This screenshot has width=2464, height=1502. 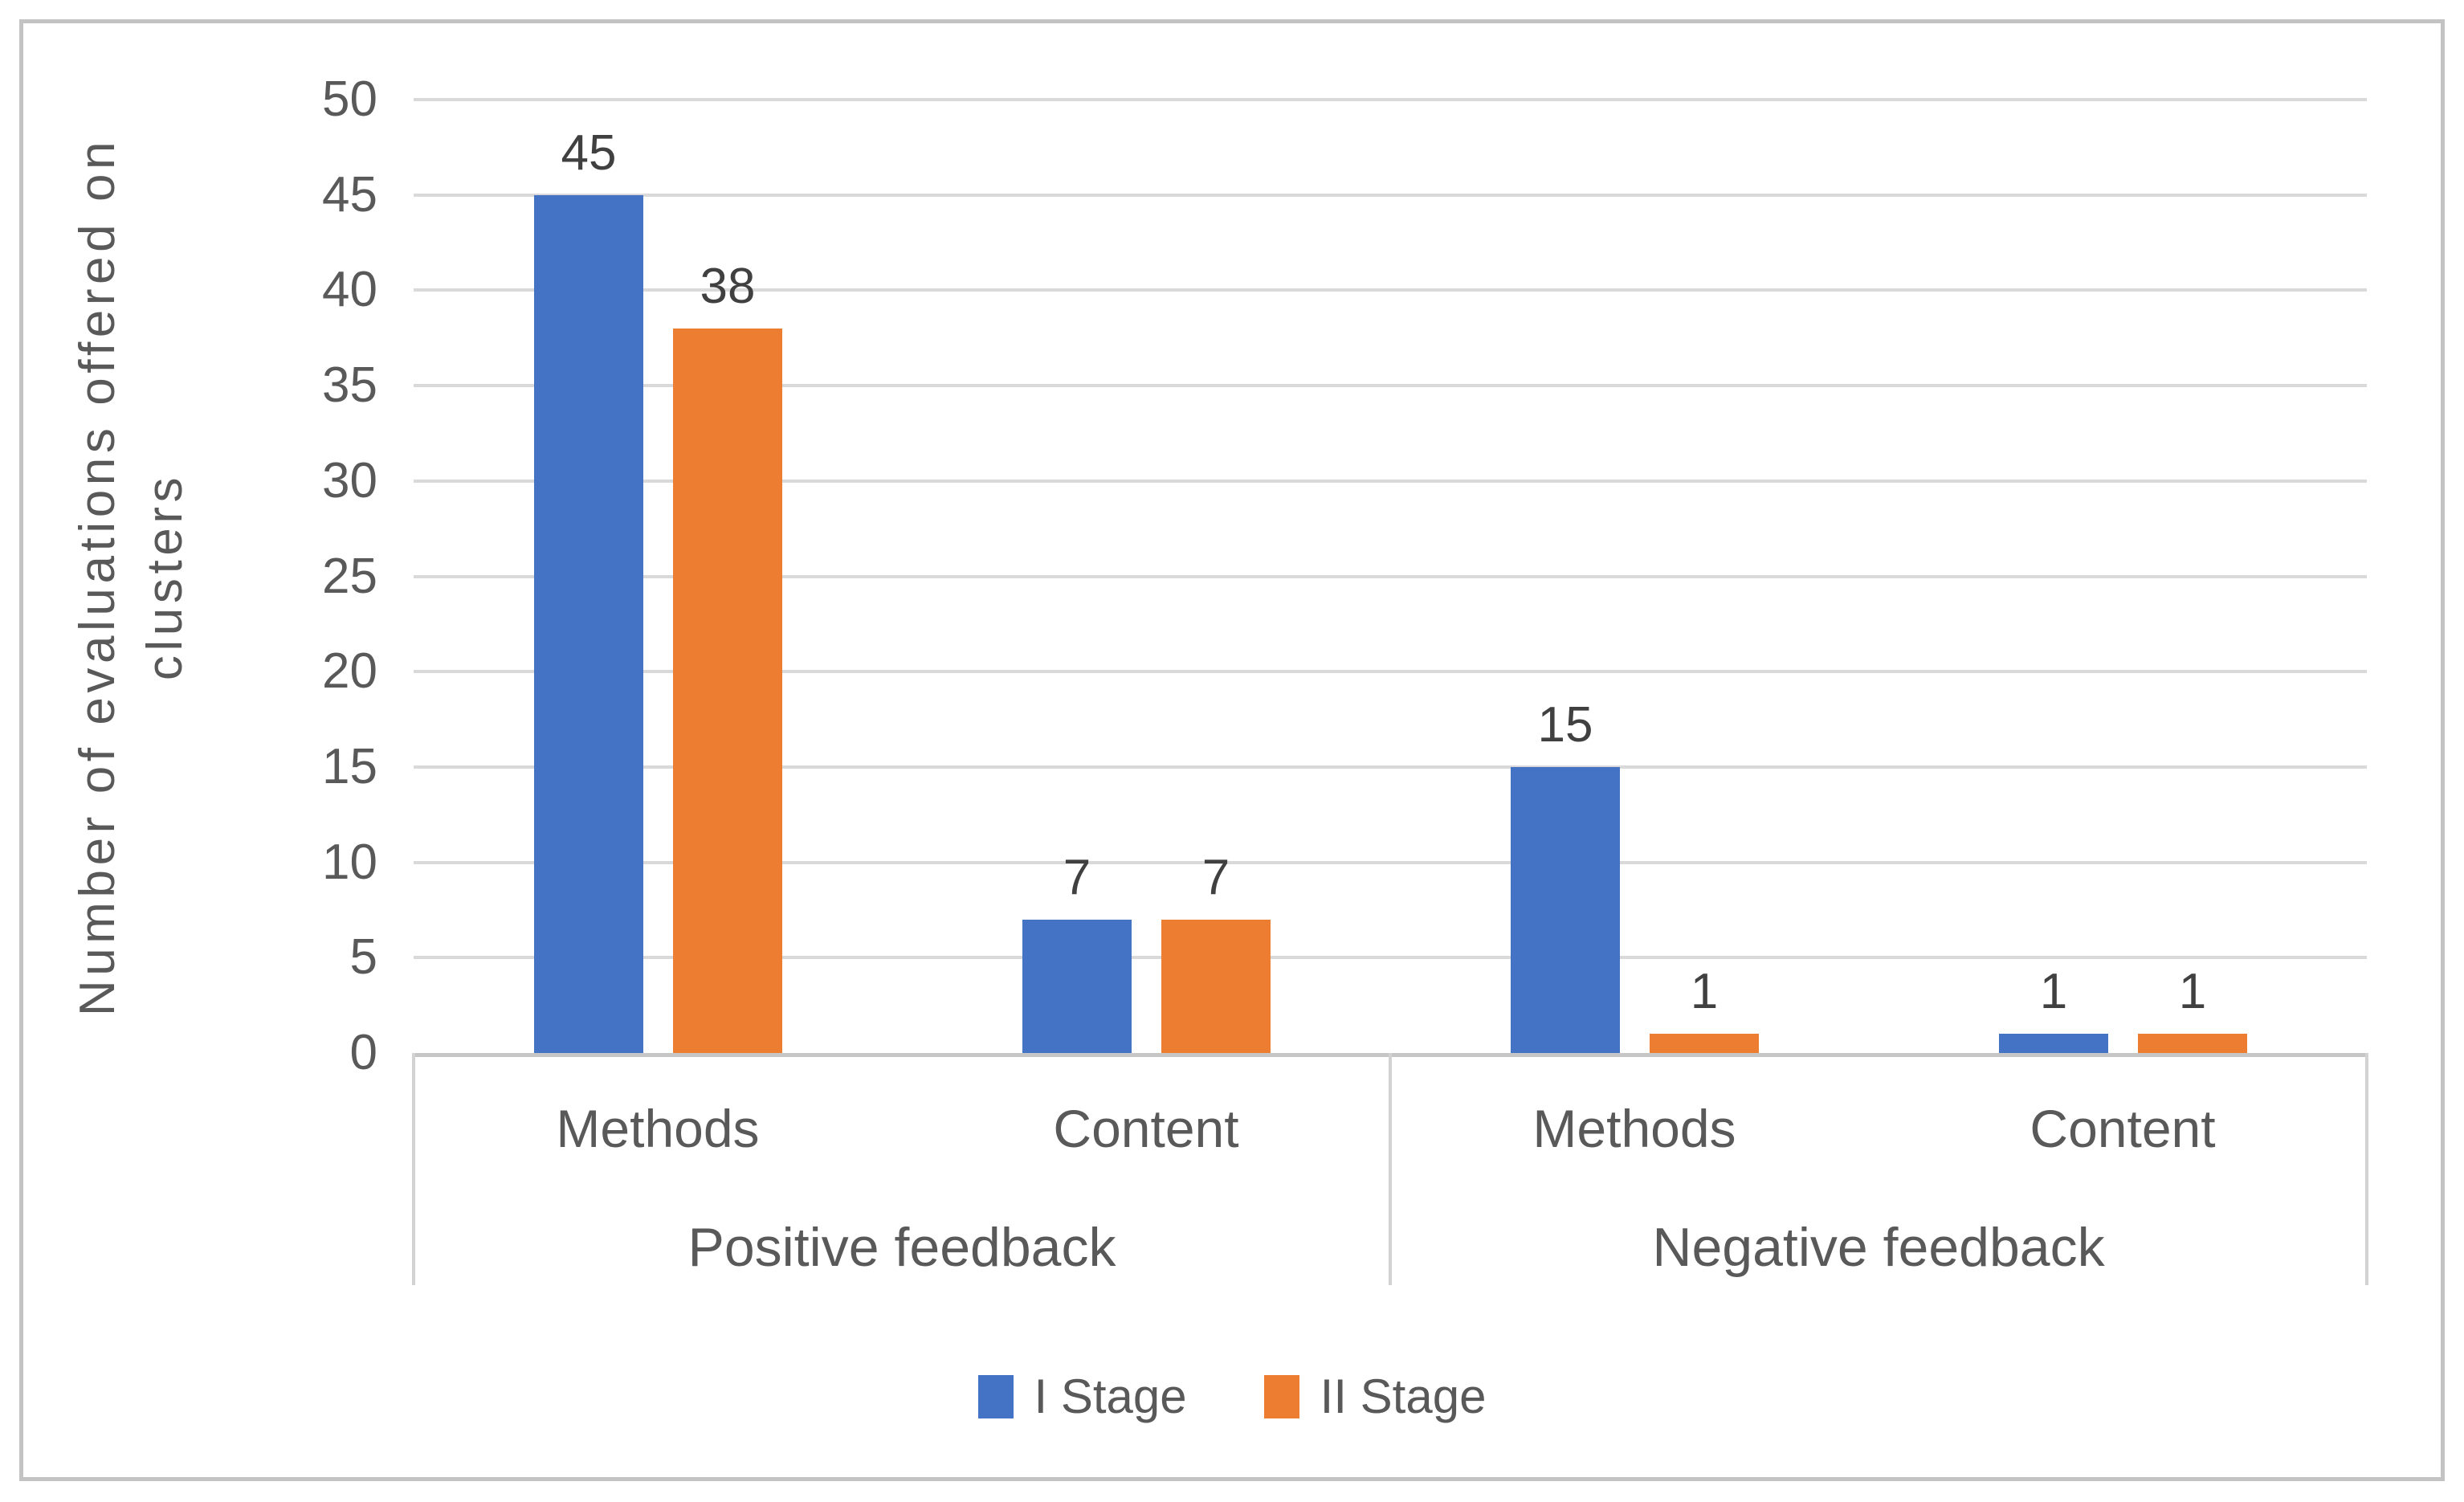 What do you see at coordinates (1634, 1128) in the screenshot?
I see `category-label-methods-2: Methods` at bounding box center [1634, 1128].